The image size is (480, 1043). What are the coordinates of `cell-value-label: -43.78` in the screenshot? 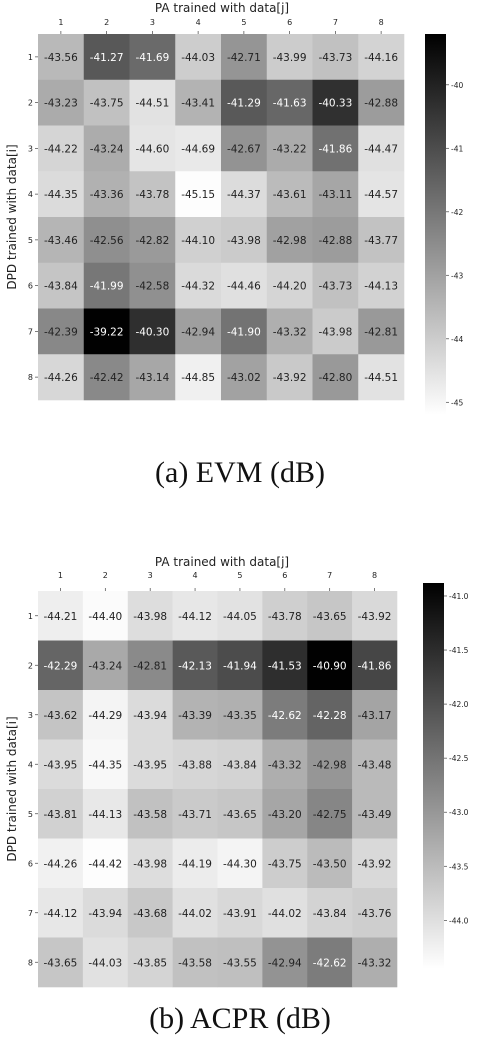 It's located at (152, 195).